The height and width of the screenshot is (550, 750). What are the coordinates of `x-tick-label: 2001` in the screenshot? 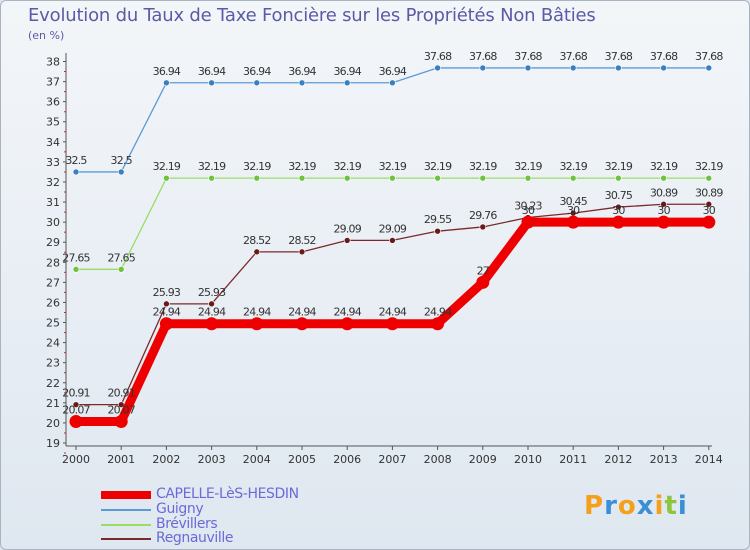 It's located at (121, 459).